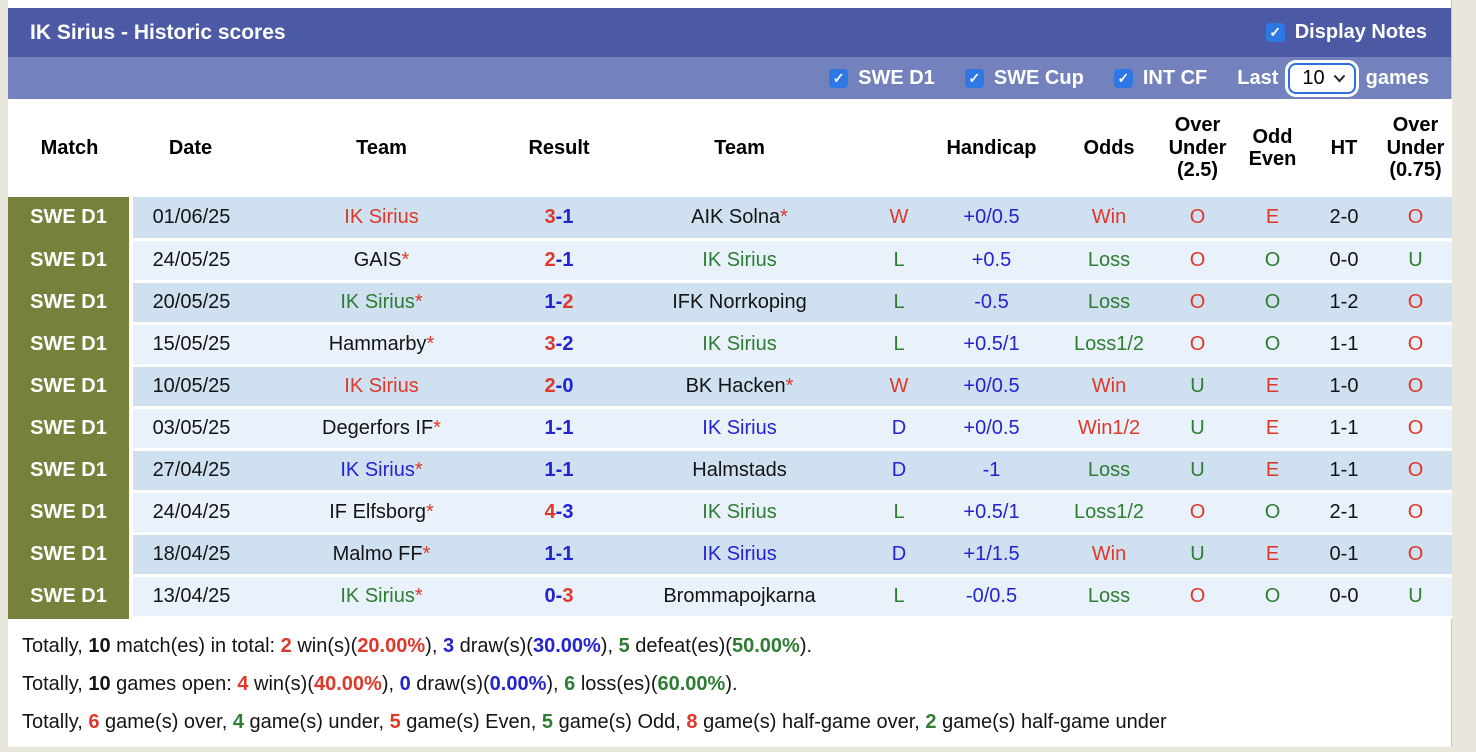 This screenshot has width=1476, height=752. I want to click on odds: Loss, so click(1109, 261).